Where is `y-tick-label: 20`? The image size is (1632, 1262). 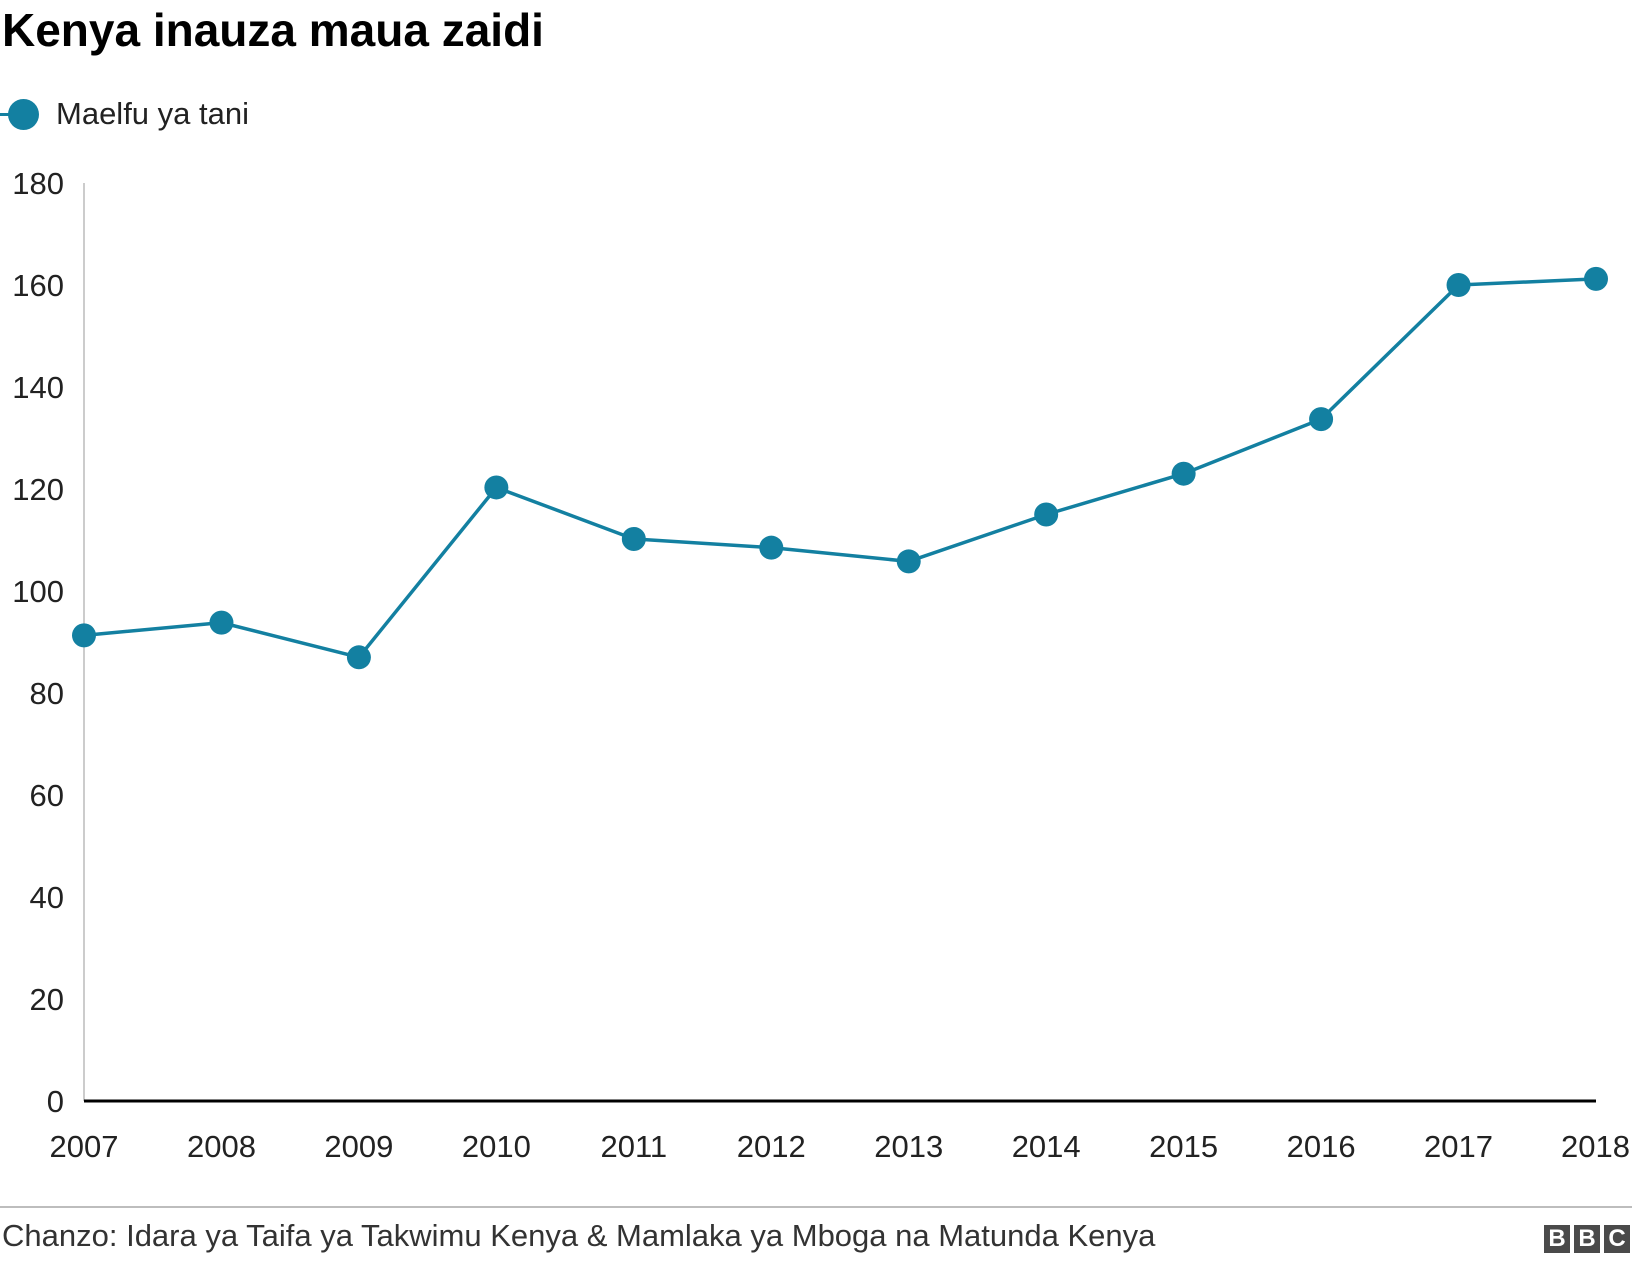
y-tick-label: 20 is located at coordinates (47, 999).